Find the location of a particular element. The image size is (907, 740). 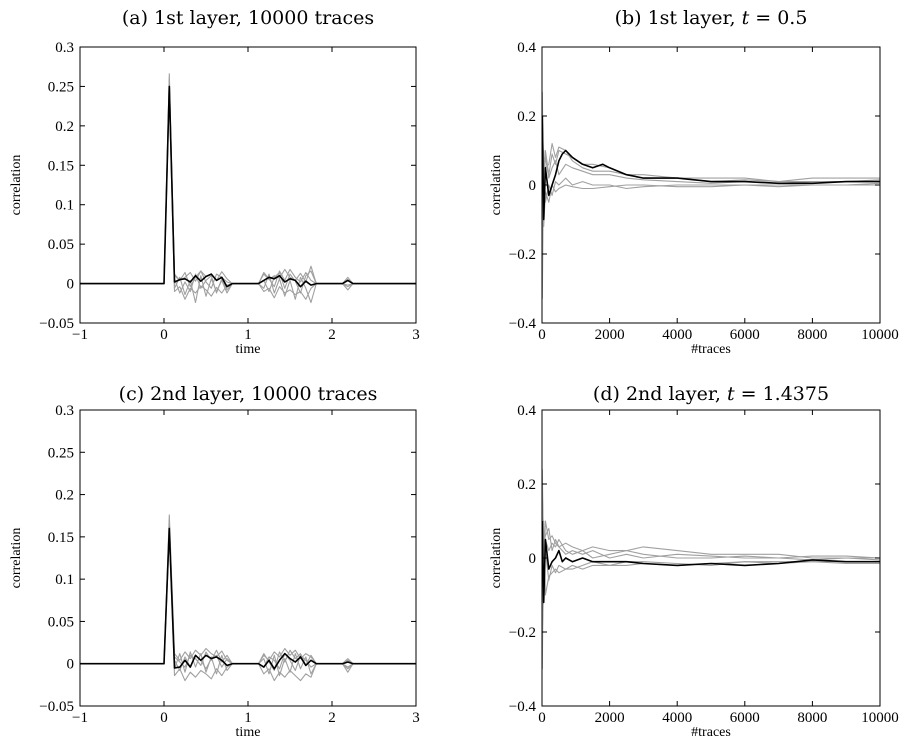

panel-title: (b) 1st layer, t = 0.5 is located at coordinates (711, 18).